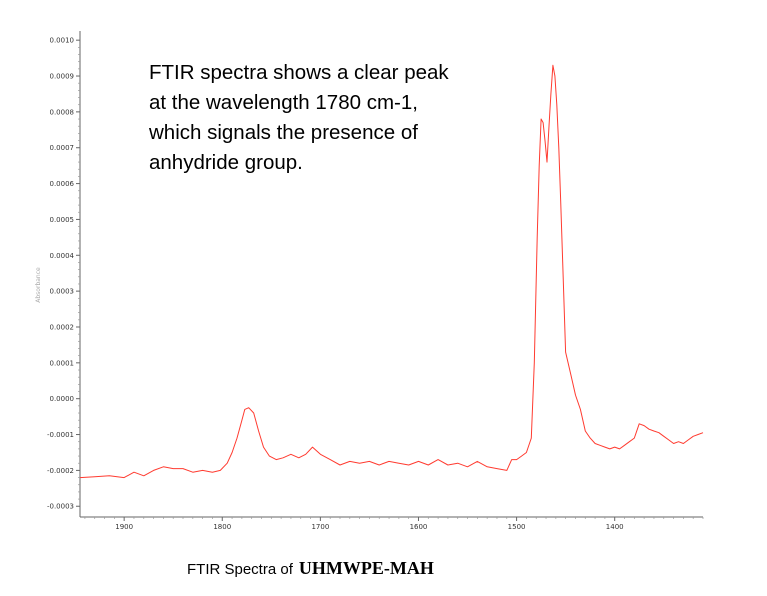 The image size is (767, 596). What do you see at coordinates (38, 285) in the screenshot?
I see `y-axis-label: Absorbance` at bounding box center [38, 285].